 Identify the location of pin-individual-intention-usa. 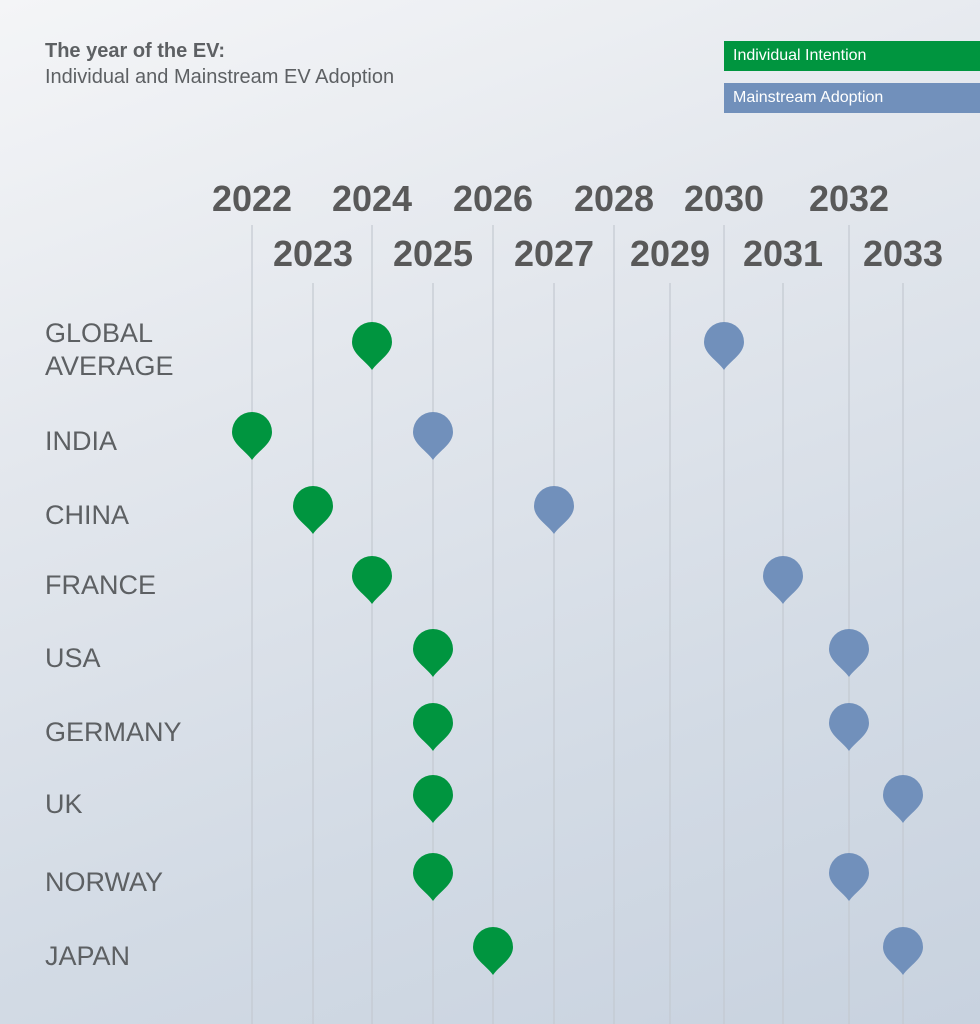
(433, 653).